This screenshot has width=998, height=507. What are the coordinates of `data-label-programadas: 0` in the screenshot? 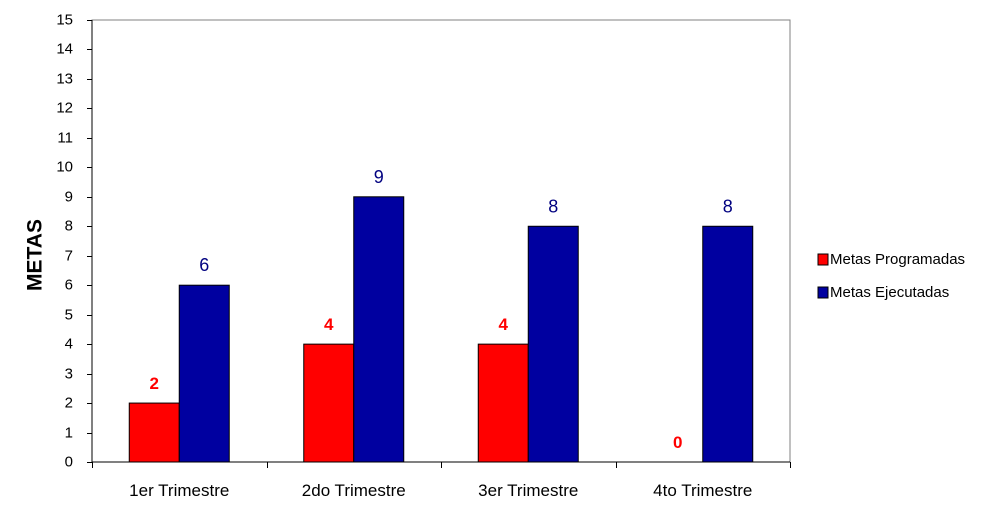 It's located at (677, 442).